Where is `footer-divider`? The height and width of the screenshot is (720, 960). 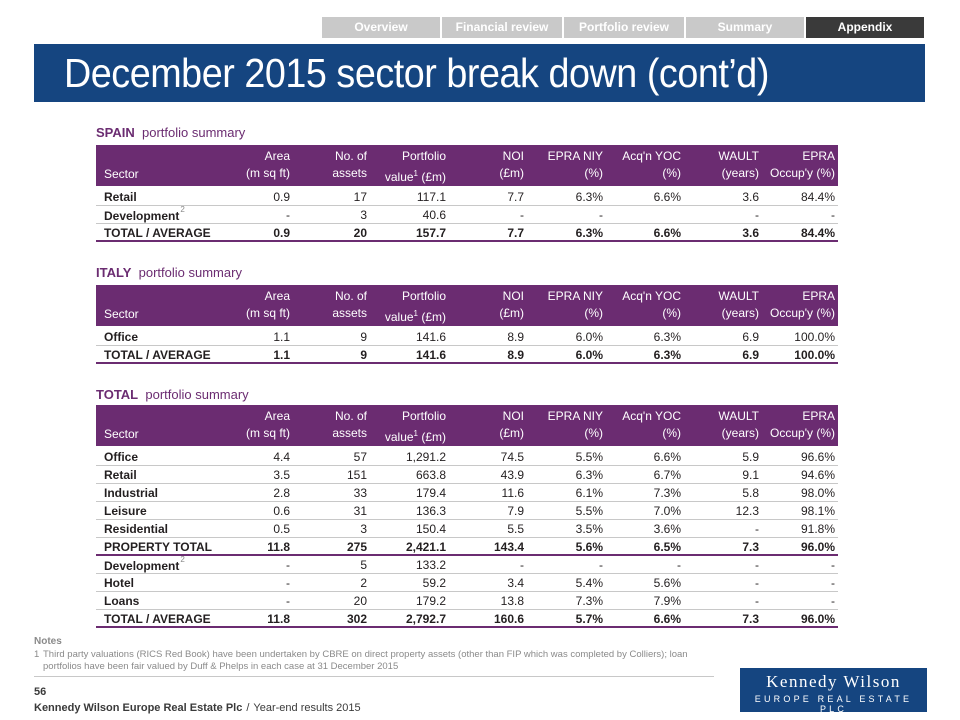 footer-divider is located at coordinates (374, 676).